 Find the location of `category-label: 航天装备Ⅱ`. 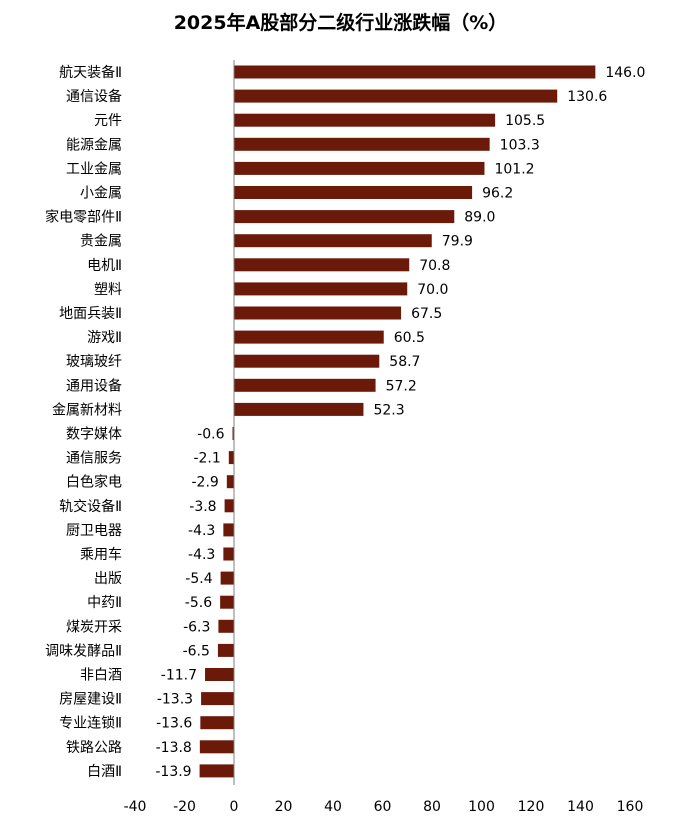

category-label: 航天装备Ⅱ is located at coordinates (90, 72).